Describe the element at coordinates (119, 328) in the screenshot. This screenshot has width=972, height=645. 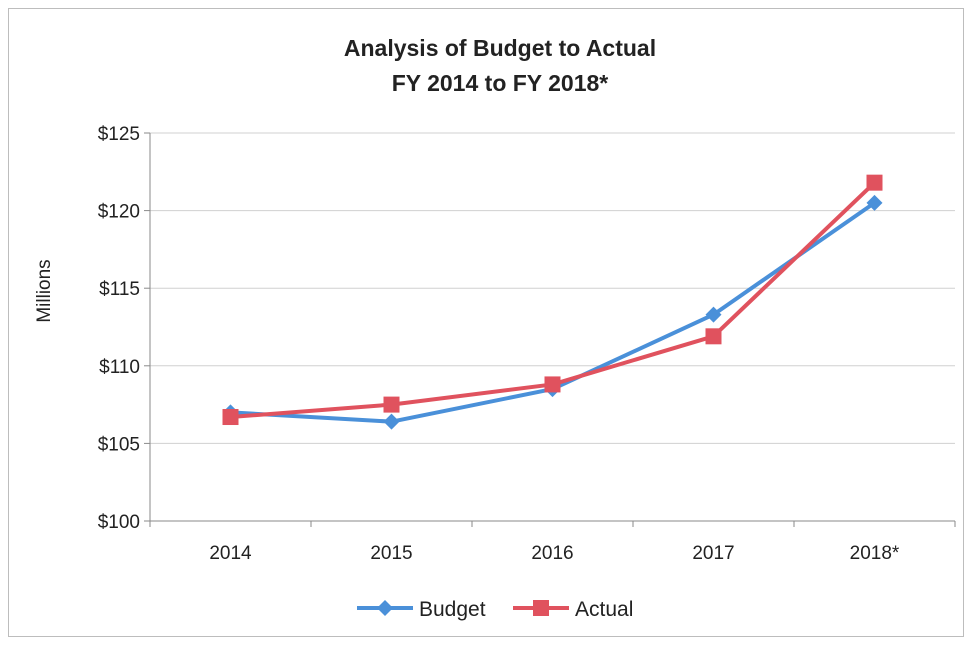
I see `y-tick-labels: $100 $105 $110 $115 $120 $125` at that location.